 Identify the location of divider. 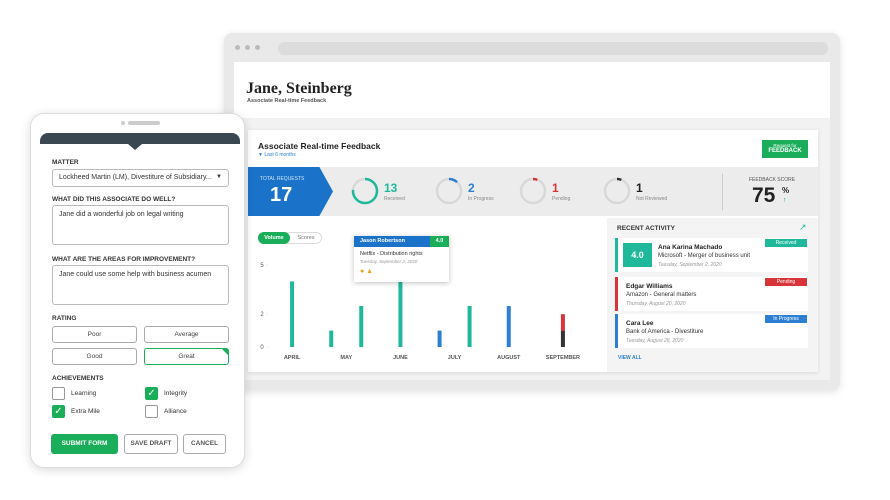
(722, 192).